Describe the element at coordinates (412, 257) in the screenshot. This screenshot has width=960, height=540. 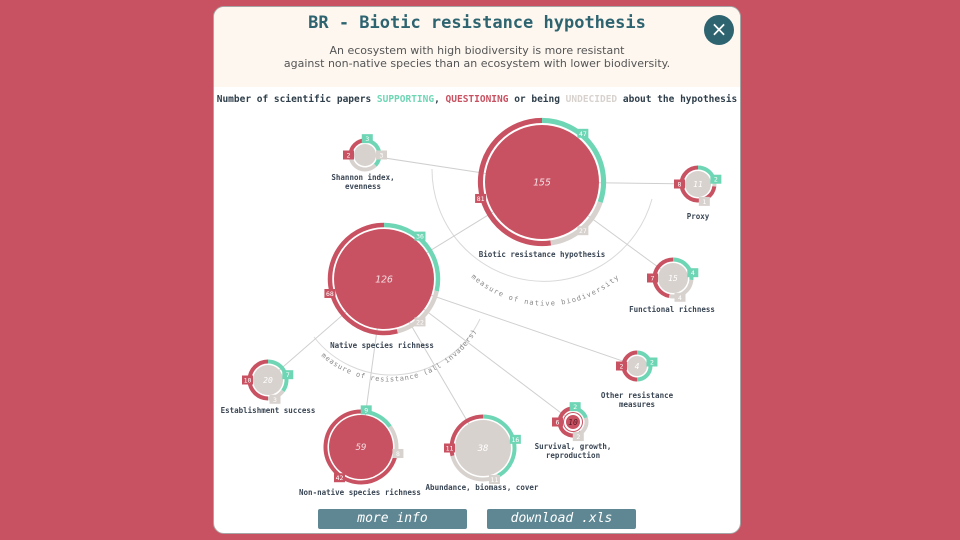
I see `native-ring-supporting` at that location.